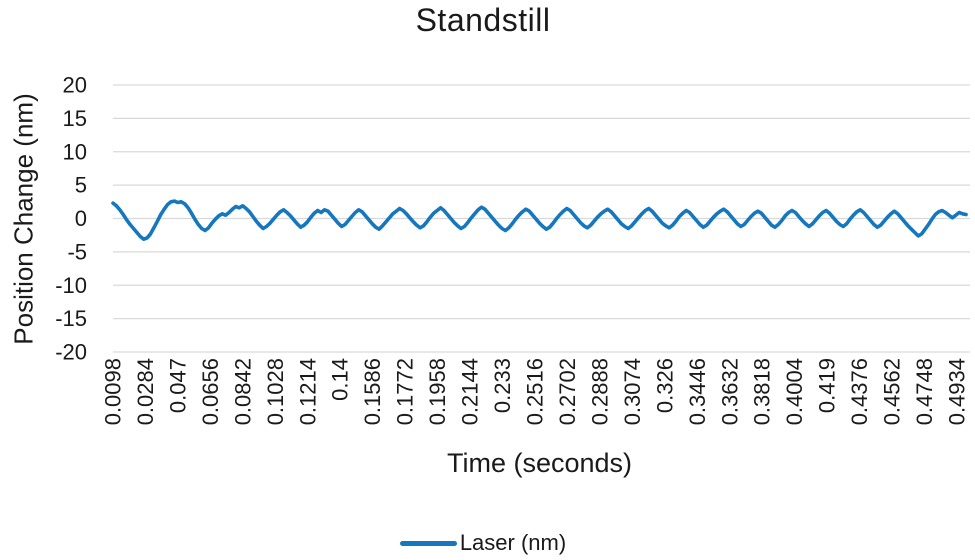 This screenshot has width=975, height=560. What do you see at coordinates (483, 20) in the screenshot?
I see `chart-title: Standstill` at bounding box center [483, 20].